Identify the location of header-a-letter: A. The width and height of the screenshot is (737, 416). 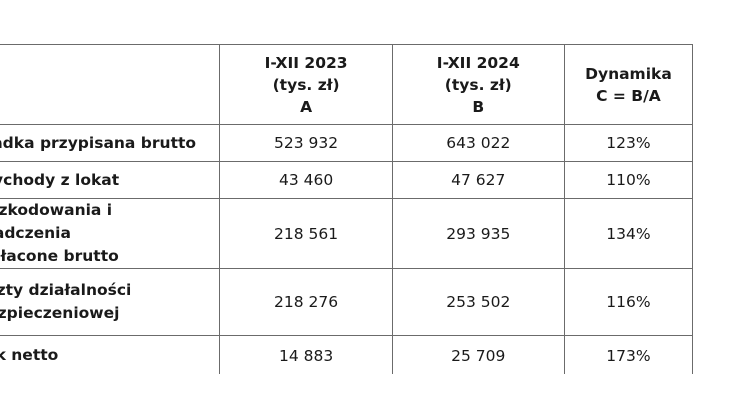
(306, 106).